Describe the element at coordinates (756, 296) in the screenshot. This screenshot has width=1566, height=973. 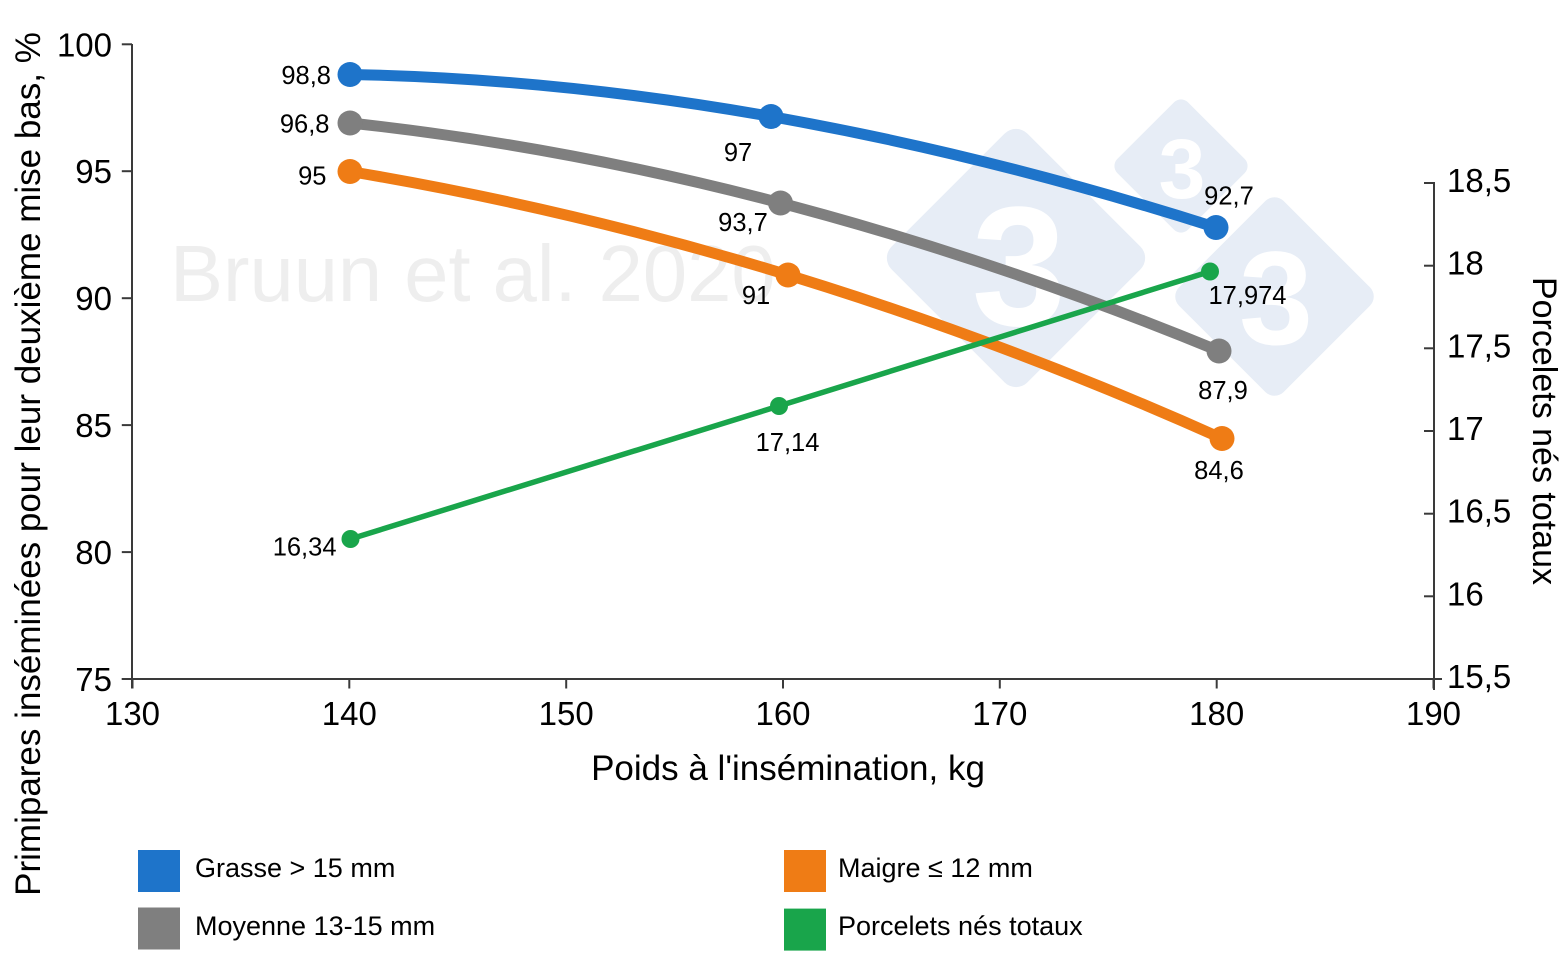
I see `svg-text: 91` at that location.